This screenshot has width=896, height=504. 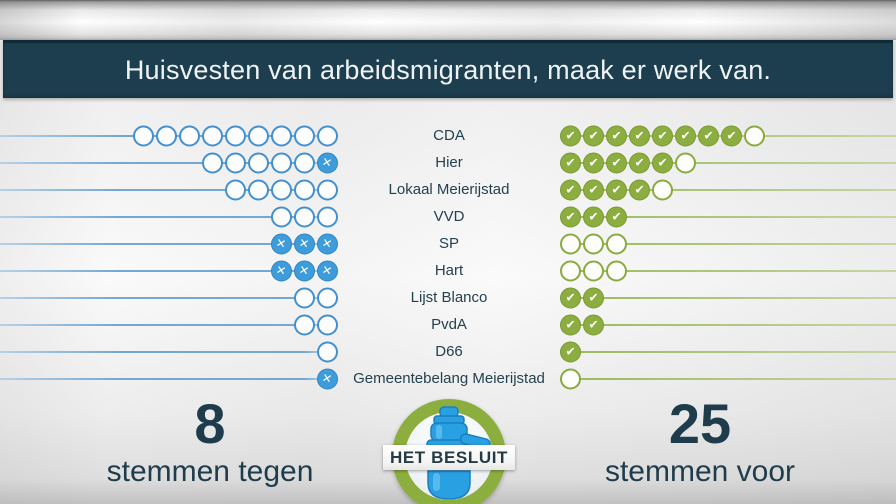 I want to click on party-label: Hart, so click(x=449, y=270).